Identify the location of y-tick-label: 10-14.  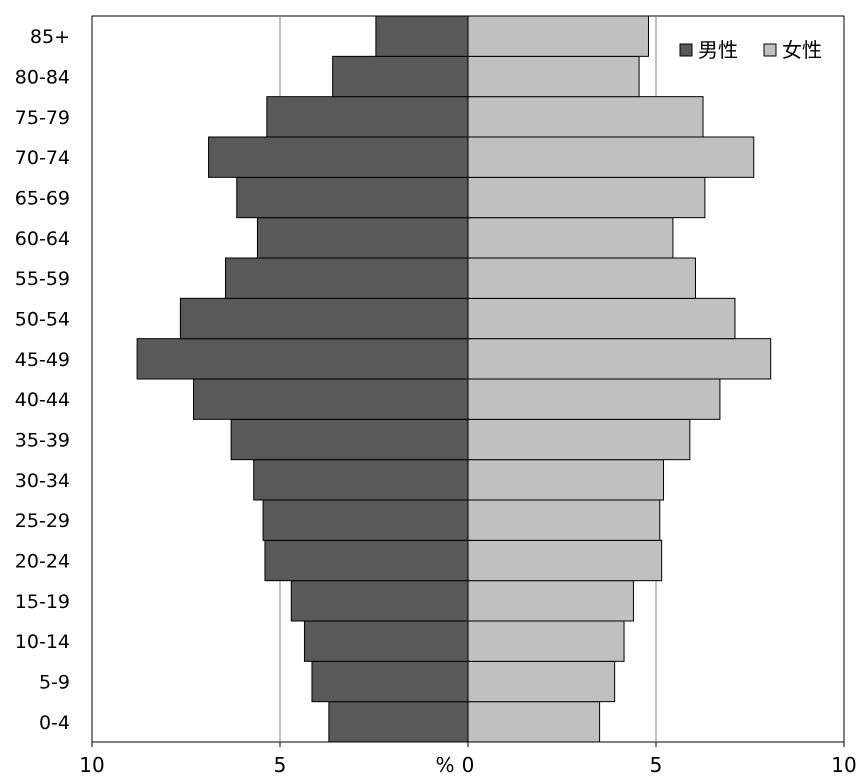
(42, 642).